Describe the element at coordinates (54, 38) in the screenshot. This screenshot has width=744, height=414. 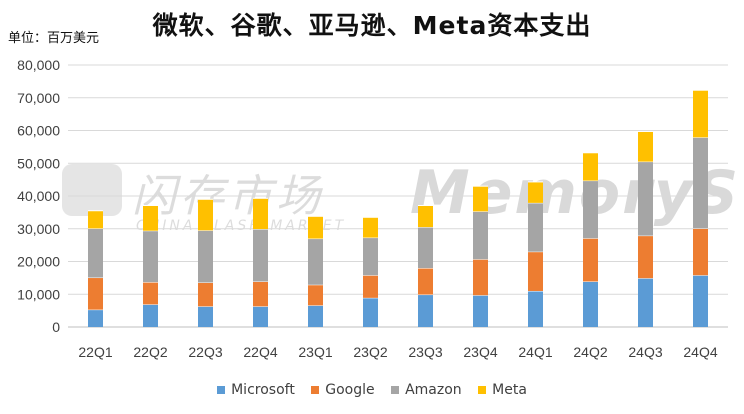
I see `unit-label: 单位：百万美元` at that location.